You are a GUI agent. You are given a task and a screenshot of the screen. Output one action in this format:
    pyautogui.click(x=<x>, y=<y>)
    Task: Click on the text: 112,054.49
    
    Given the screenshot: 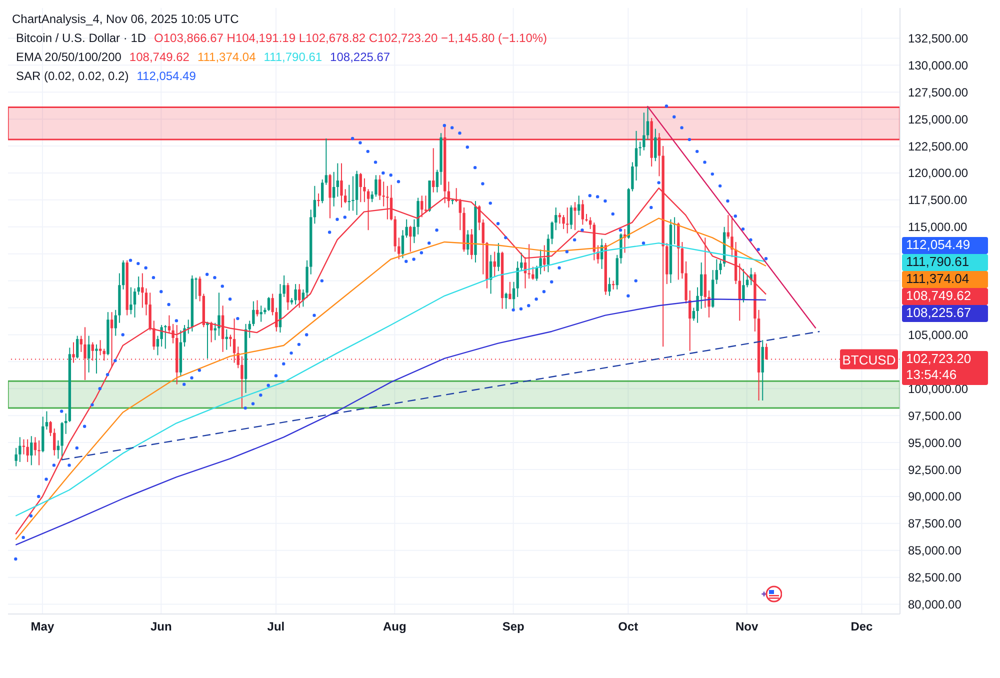 What is the action you would take?
    pyautogui.click(x=938, y=244)
    